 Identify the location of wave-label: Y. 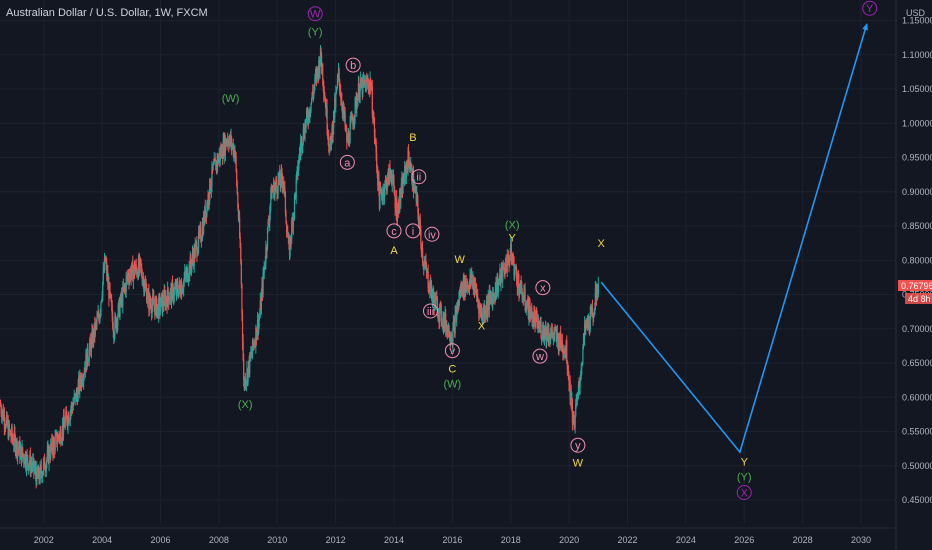
(513, 239).